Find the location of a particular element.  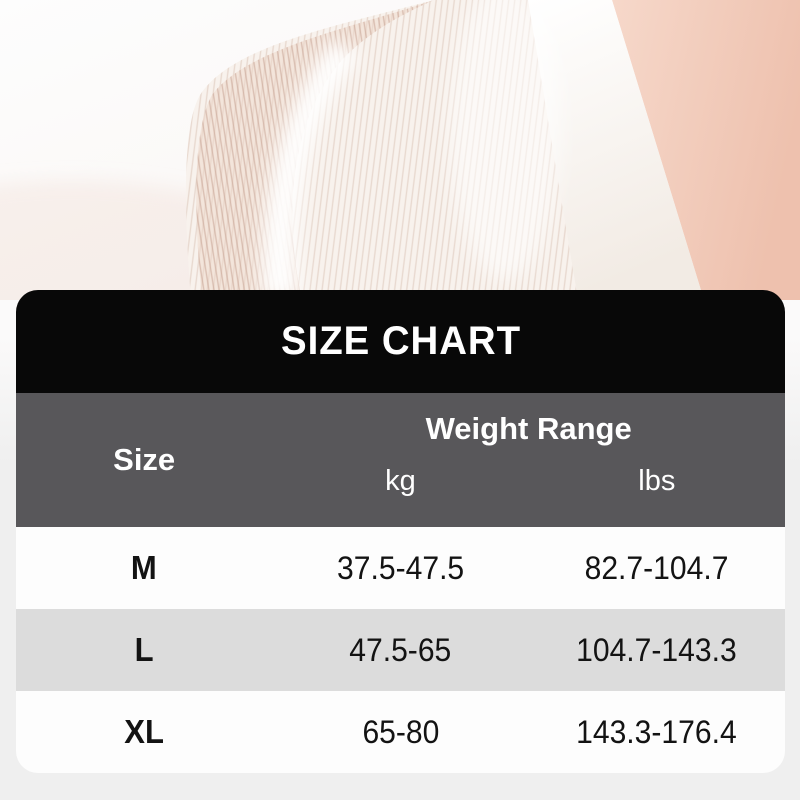

cell-kg: 47.5-65 is located at coordinates (400, 649).